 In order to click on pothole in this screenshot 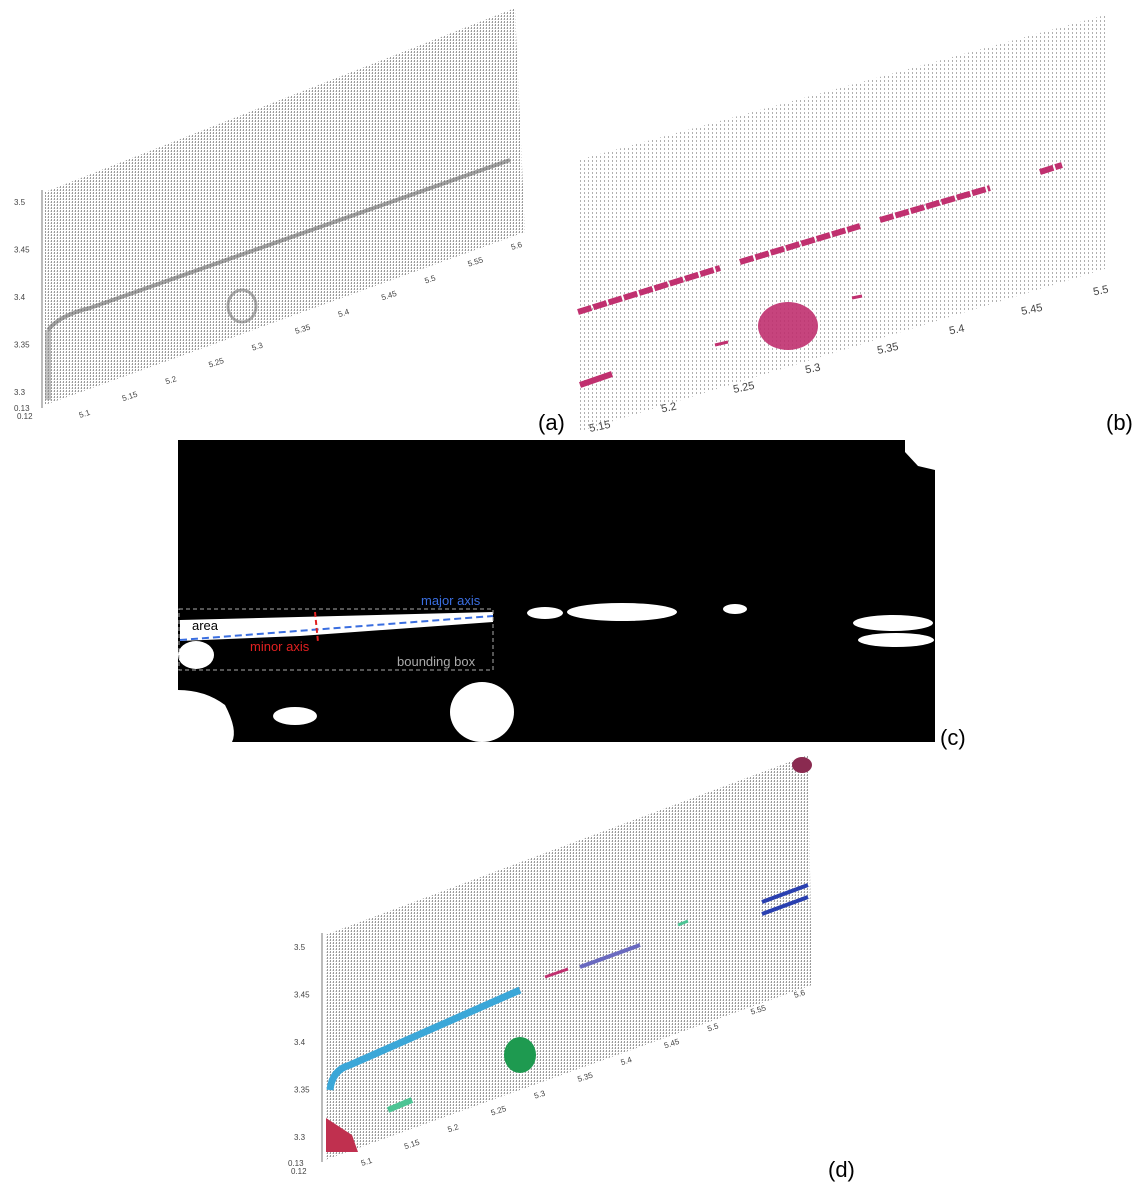, I will do `click(788, 326)`.